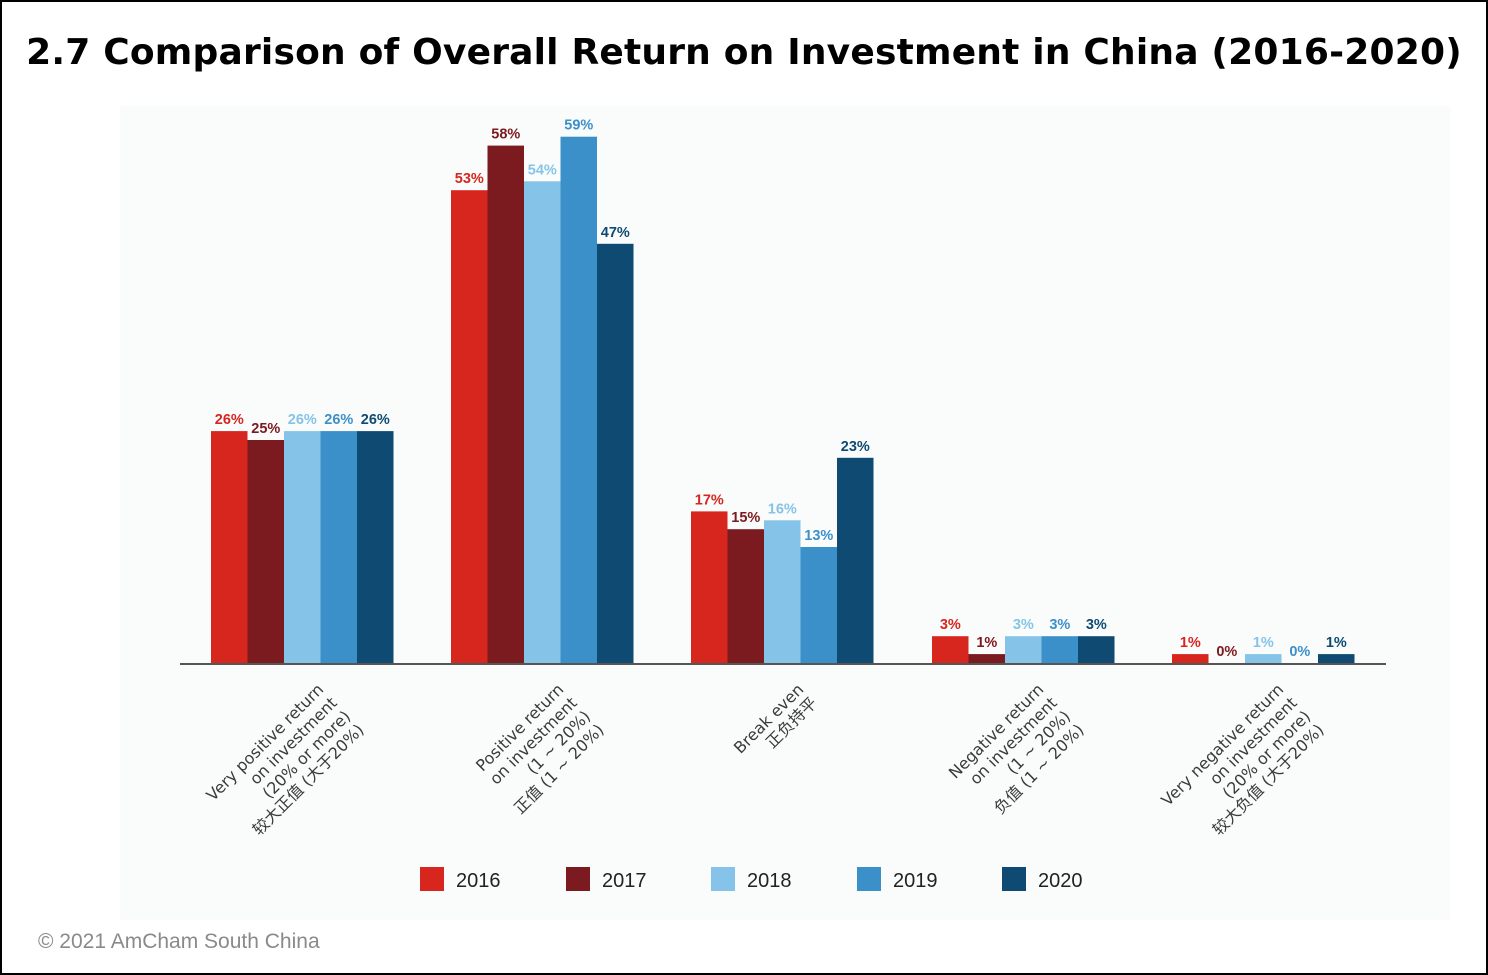  I want to click on bar-2019-cat1, so click(338, 547).